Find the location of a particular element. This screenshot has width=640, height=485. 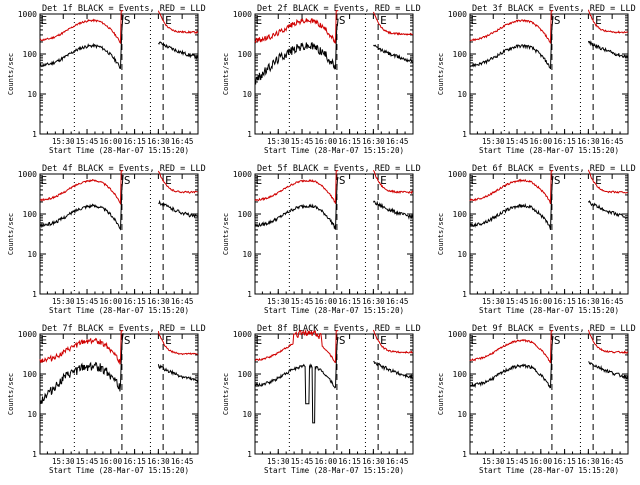

panel-title: Det 6f BLACK = Events, RED = LLD is located at coordinates (554, 169).